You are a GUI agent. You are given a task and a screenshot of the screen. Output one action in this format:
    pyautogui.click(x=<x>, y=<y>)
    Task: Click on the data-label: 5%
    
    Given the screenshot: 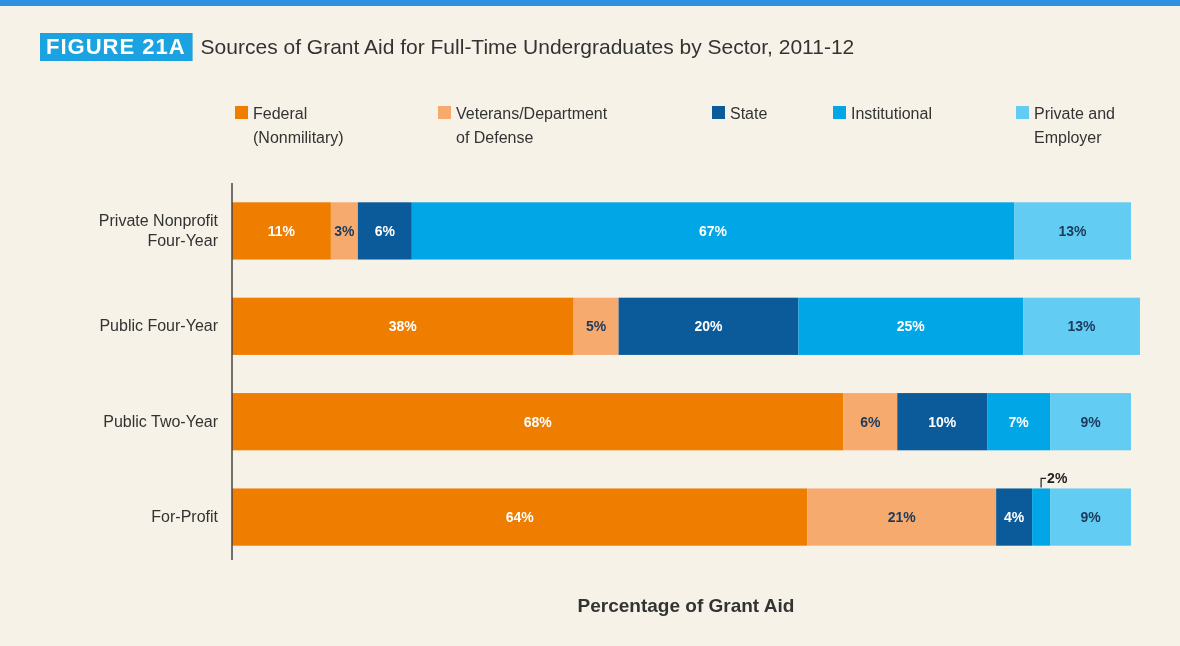 What is the action you would take?
    pyautogui.click(x=596, y=326)
    